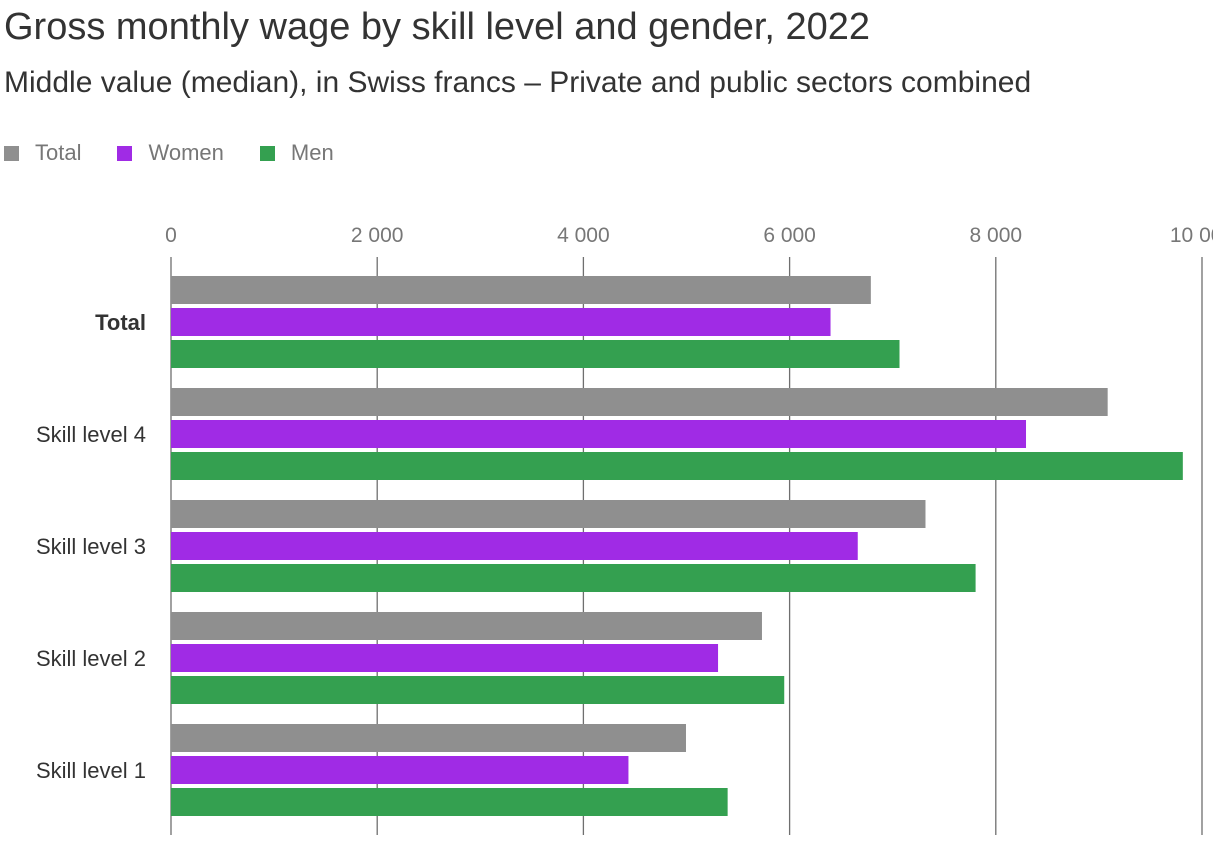  I want to click on legend: Total Women Men, so click(187, 153).